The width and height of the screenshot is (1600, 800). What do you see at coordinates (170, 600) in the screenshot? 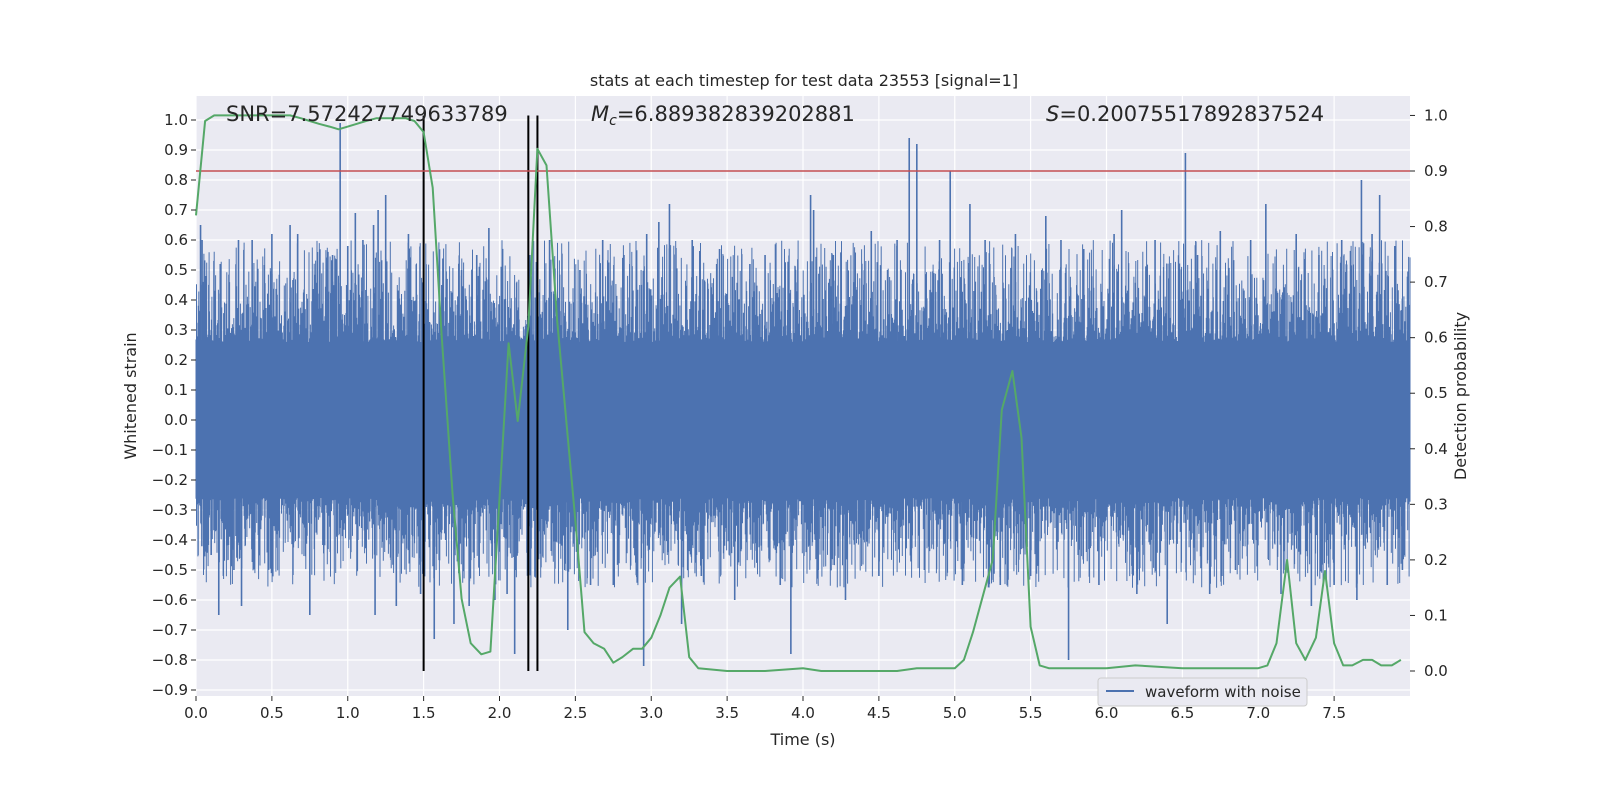
I see `left-tick-label-16: −0.6` at bounding box center [170, 600].